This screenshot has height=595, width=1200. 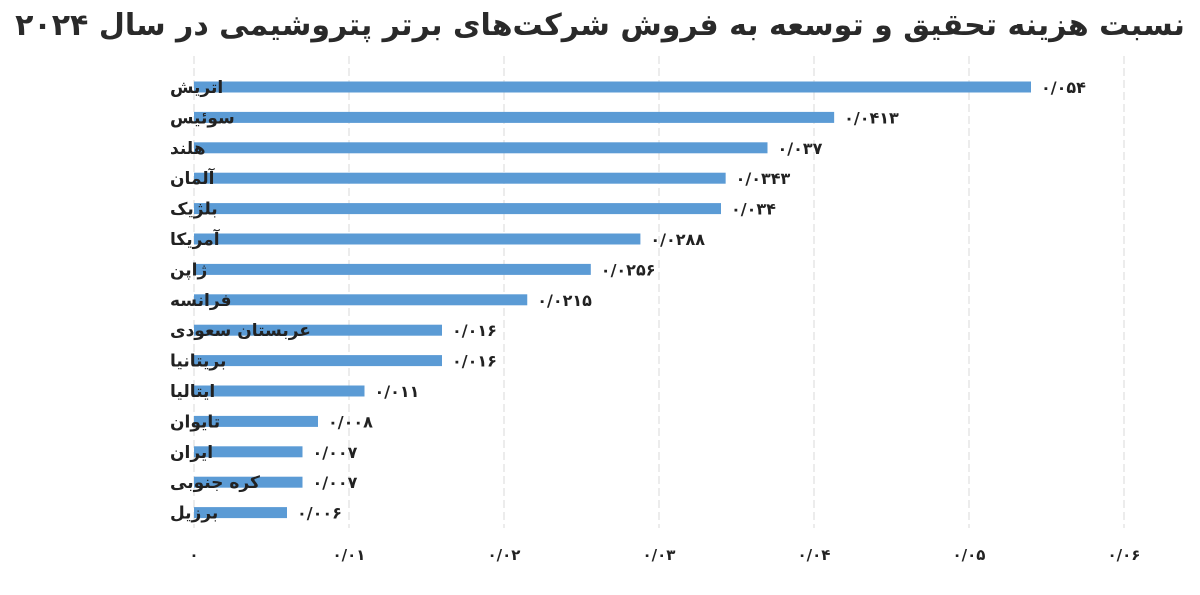 What do you see at coordinates (871, 117) in the screenshot?
I see `data-label: ۰/۰۴۱۳` at bounding box center [871, 117].